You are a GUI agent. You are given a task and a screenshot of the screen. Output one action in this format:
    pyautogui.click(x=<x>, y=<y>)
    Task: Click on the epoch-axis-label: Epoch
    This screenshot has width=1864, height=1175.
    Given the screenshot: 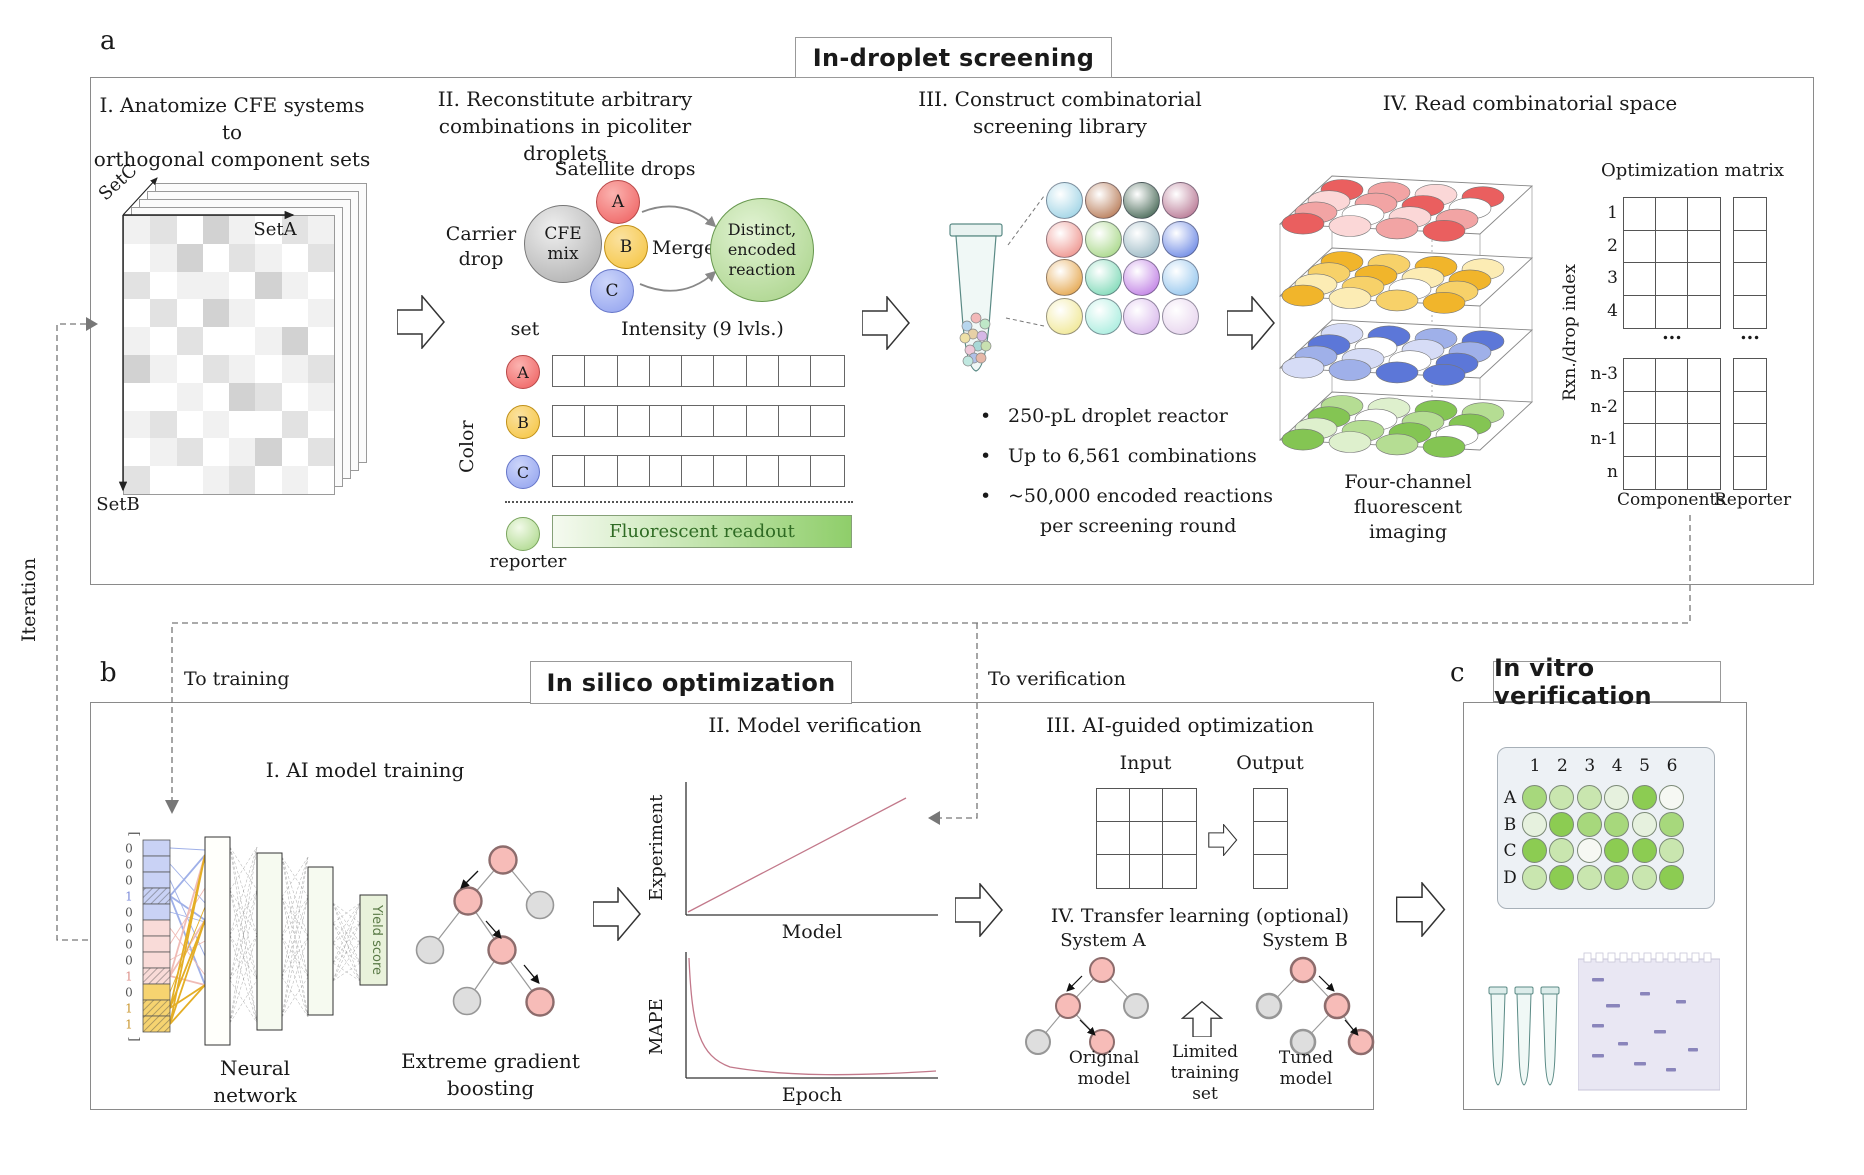 What is the action you would take?
    pyautogui.click(x=812, y=1095)
    